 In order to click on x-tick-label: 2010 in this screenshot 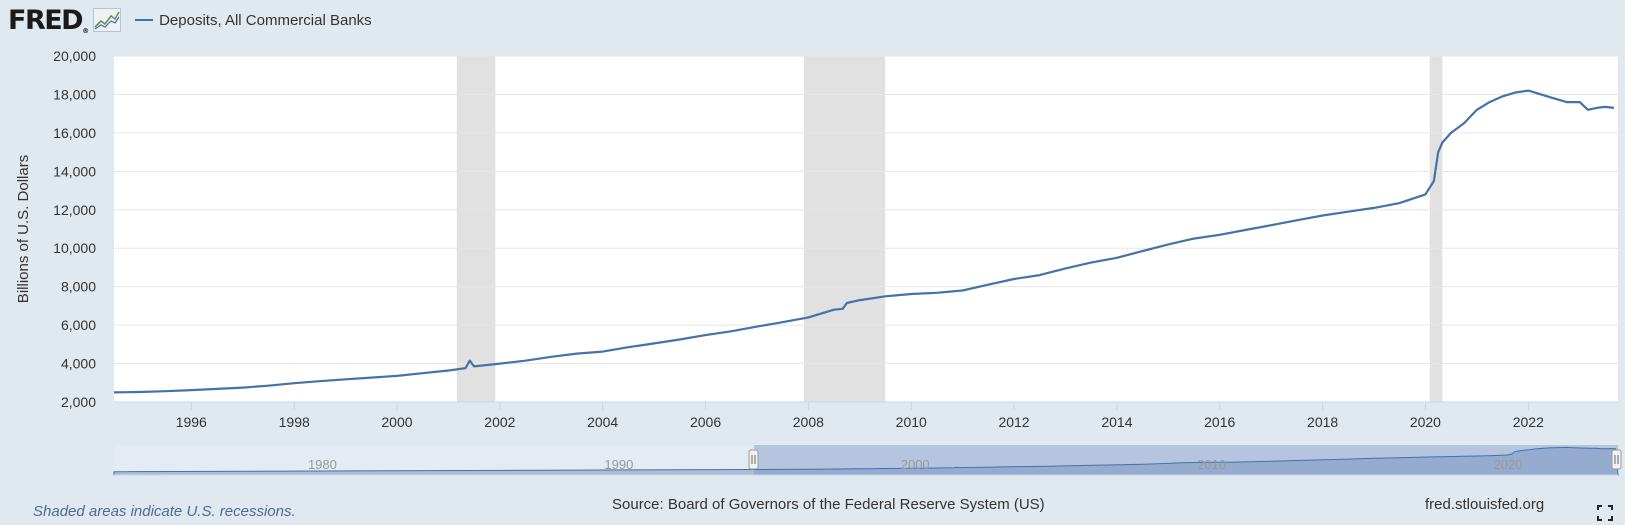, I will do `click(911, 422)`.